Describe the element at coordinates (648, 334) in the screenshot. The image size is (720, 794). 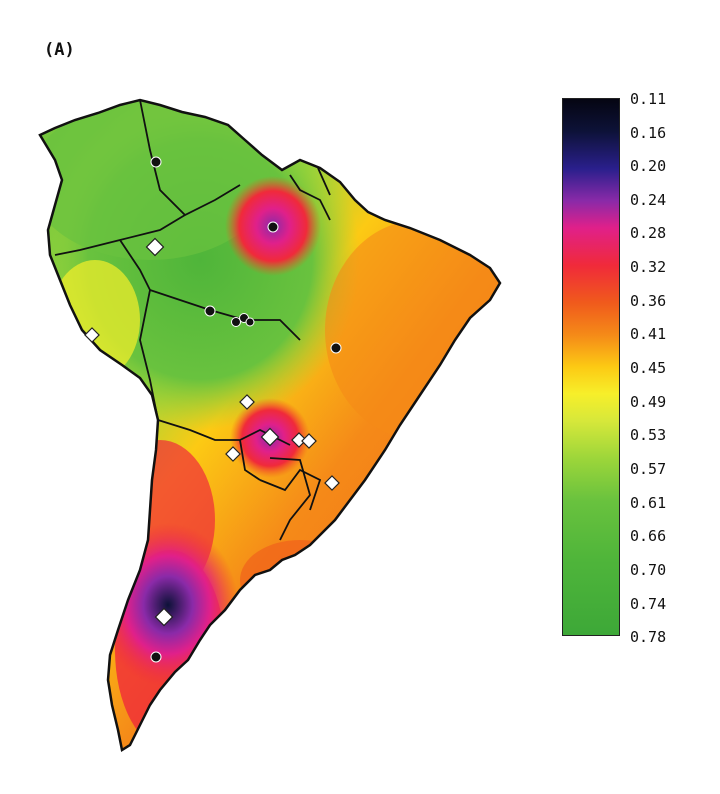
I see `colorbar-tick: 0.41` at that location.